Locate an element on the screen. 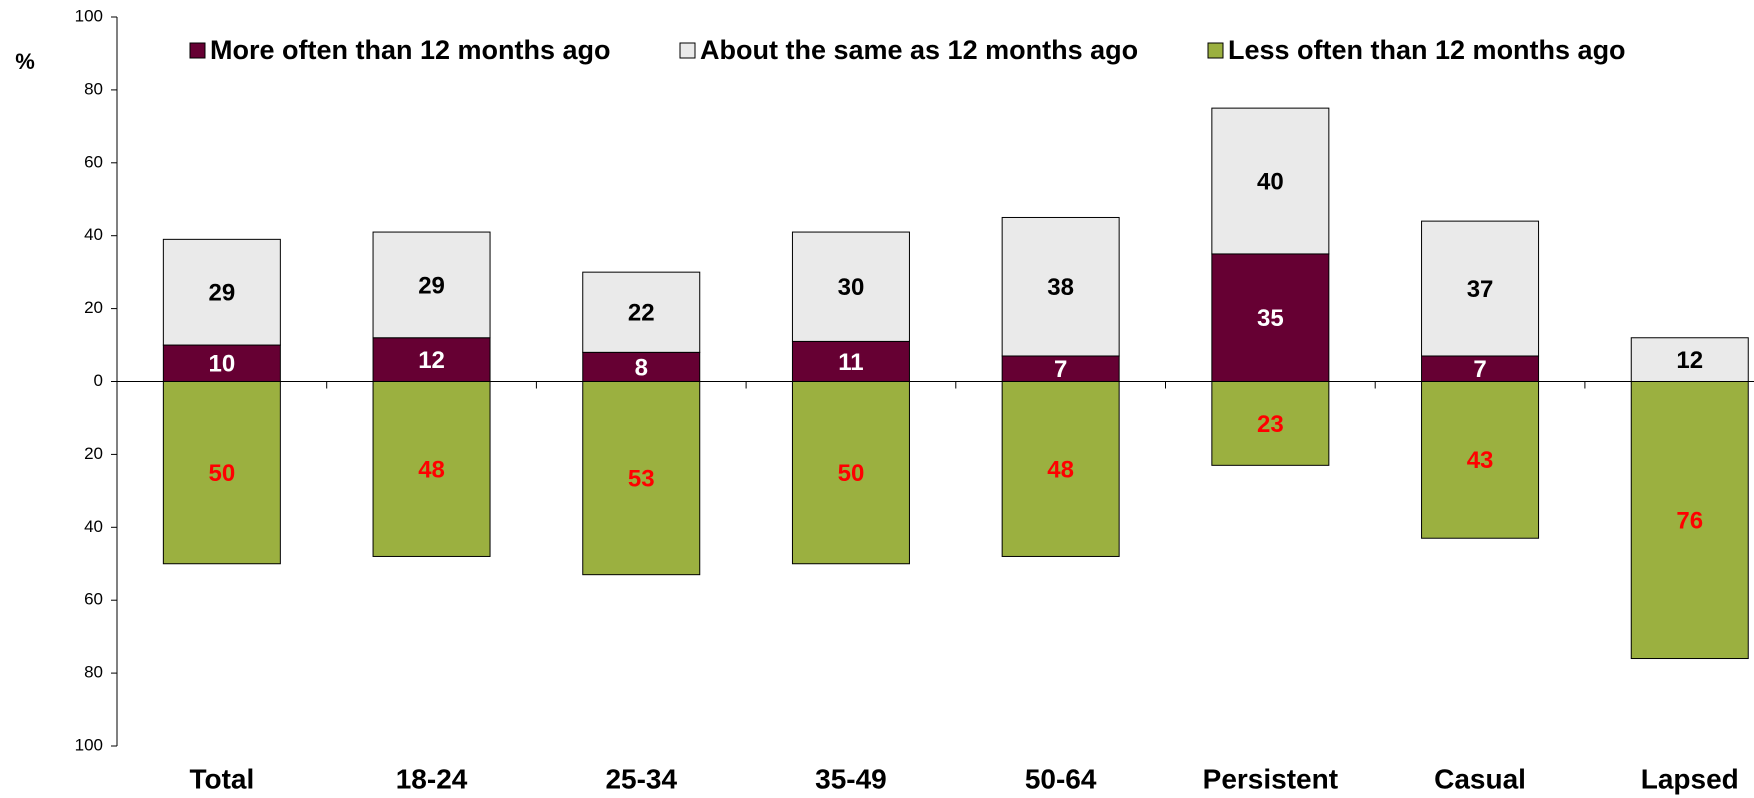  data-label: 11 is located at coordinates (850, 362).